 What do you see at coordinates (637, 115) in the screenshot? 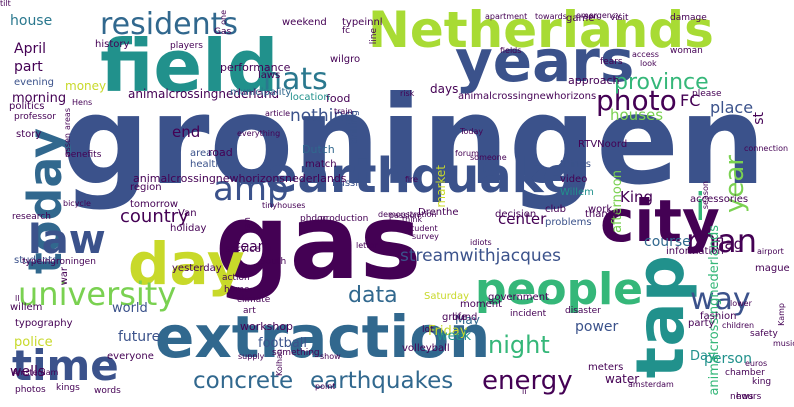
I see `word: houses` at bounding box center [637, 115].